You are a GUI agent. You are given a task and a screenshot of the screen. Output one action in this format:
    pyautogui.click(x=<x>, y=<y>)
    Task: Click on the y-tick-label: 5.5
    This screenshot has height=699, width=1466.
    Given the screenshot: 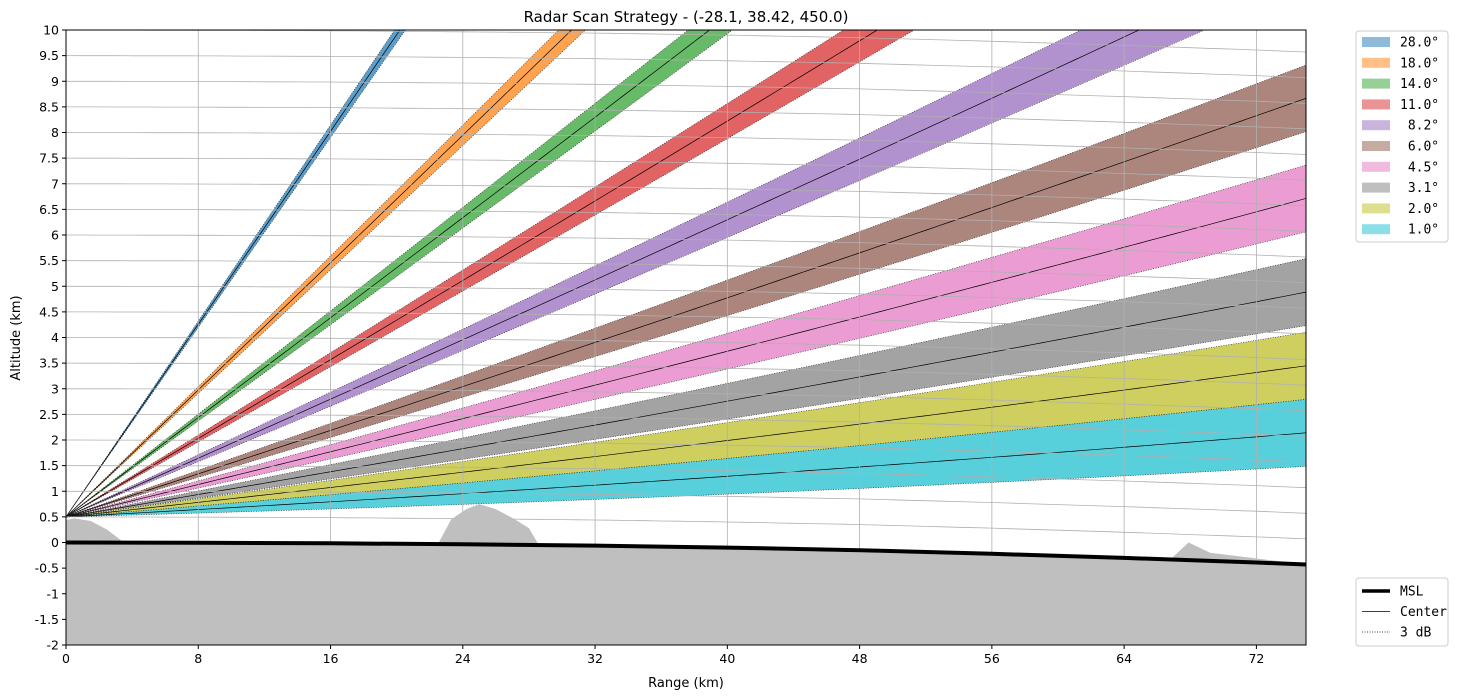 What is the action you would take?
    pyautogui.click(x=49, y=260)
    